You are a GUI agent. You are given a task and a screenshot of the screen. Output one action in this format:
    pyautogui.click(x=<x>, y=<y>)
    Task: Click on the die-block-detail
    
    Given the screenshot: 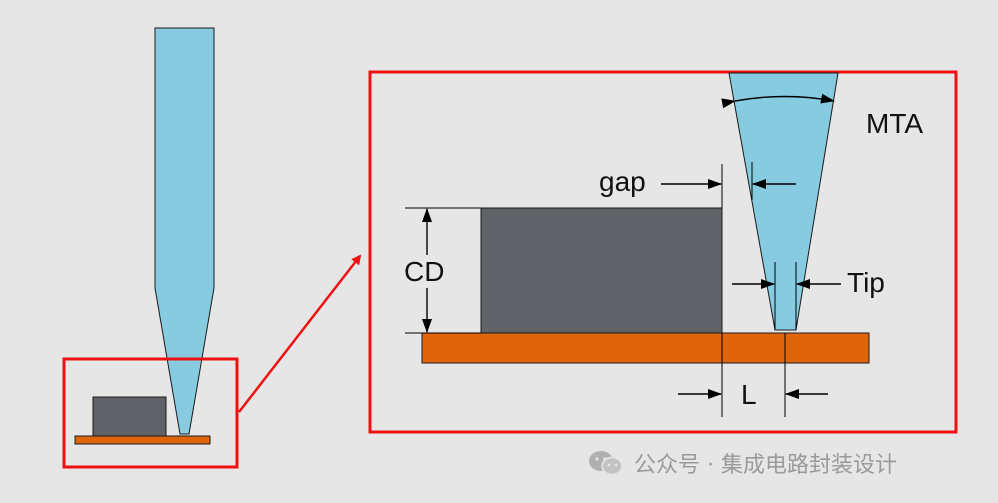 What is the action you would take?
    pyautogui.click(x=601, y=270)
    